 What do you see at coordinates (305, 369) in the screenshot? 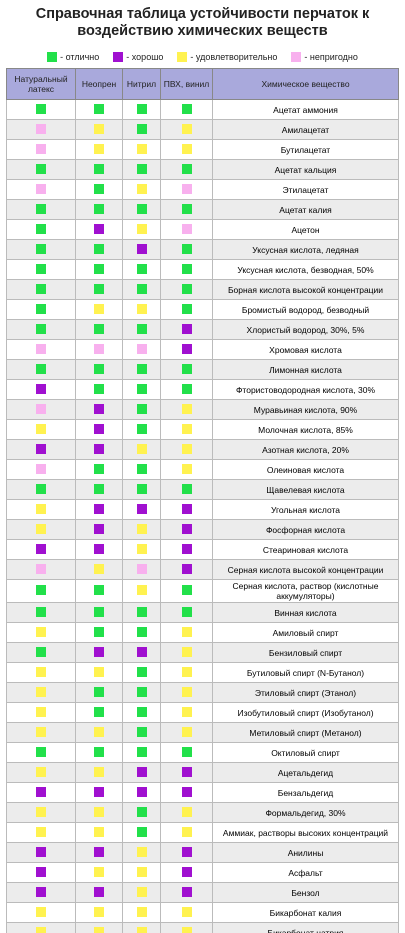
I see `chemical-name: Лимонная кислота` at bounding box center [305, 369].